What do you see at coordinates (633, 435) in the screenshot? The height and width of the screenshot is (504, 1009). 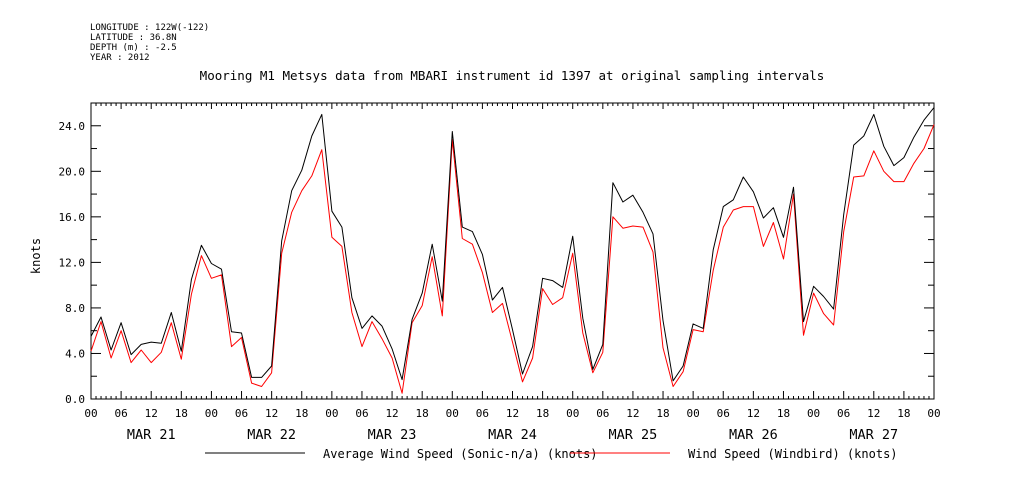 I see `day-label: MAR 25` at bounding box center [633, 435].